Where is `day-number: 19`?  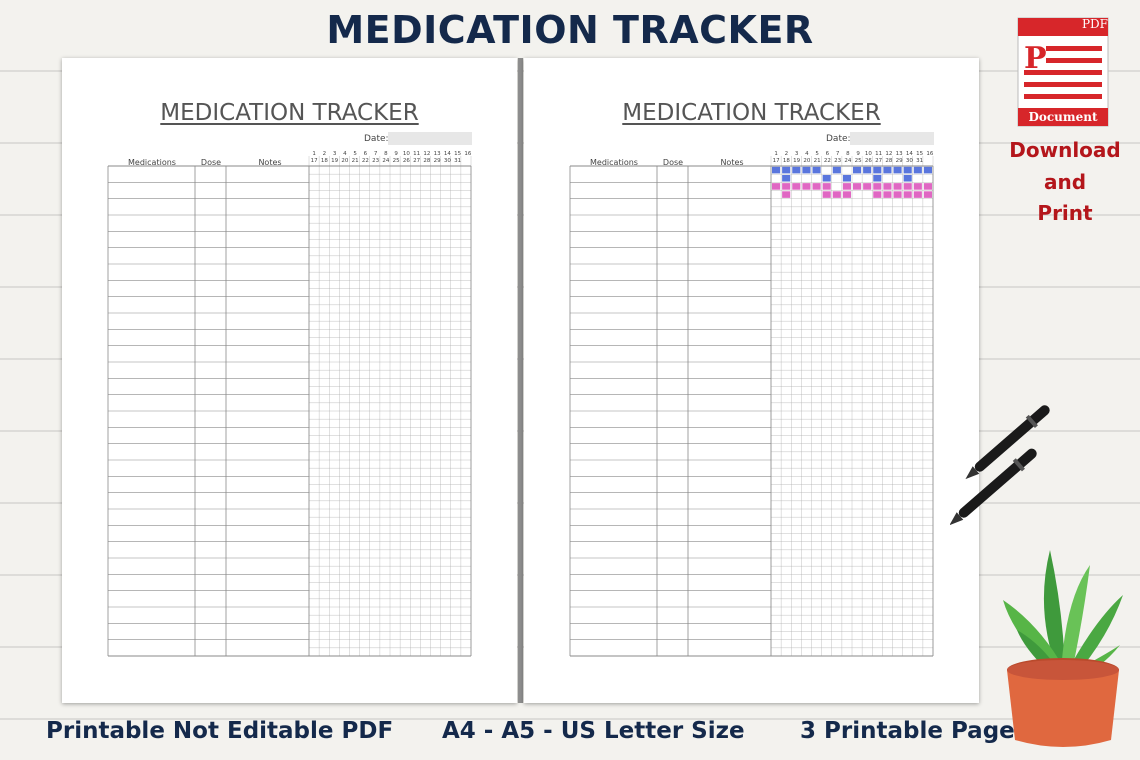
day-number: 19 is located at coordinates (335, 161).